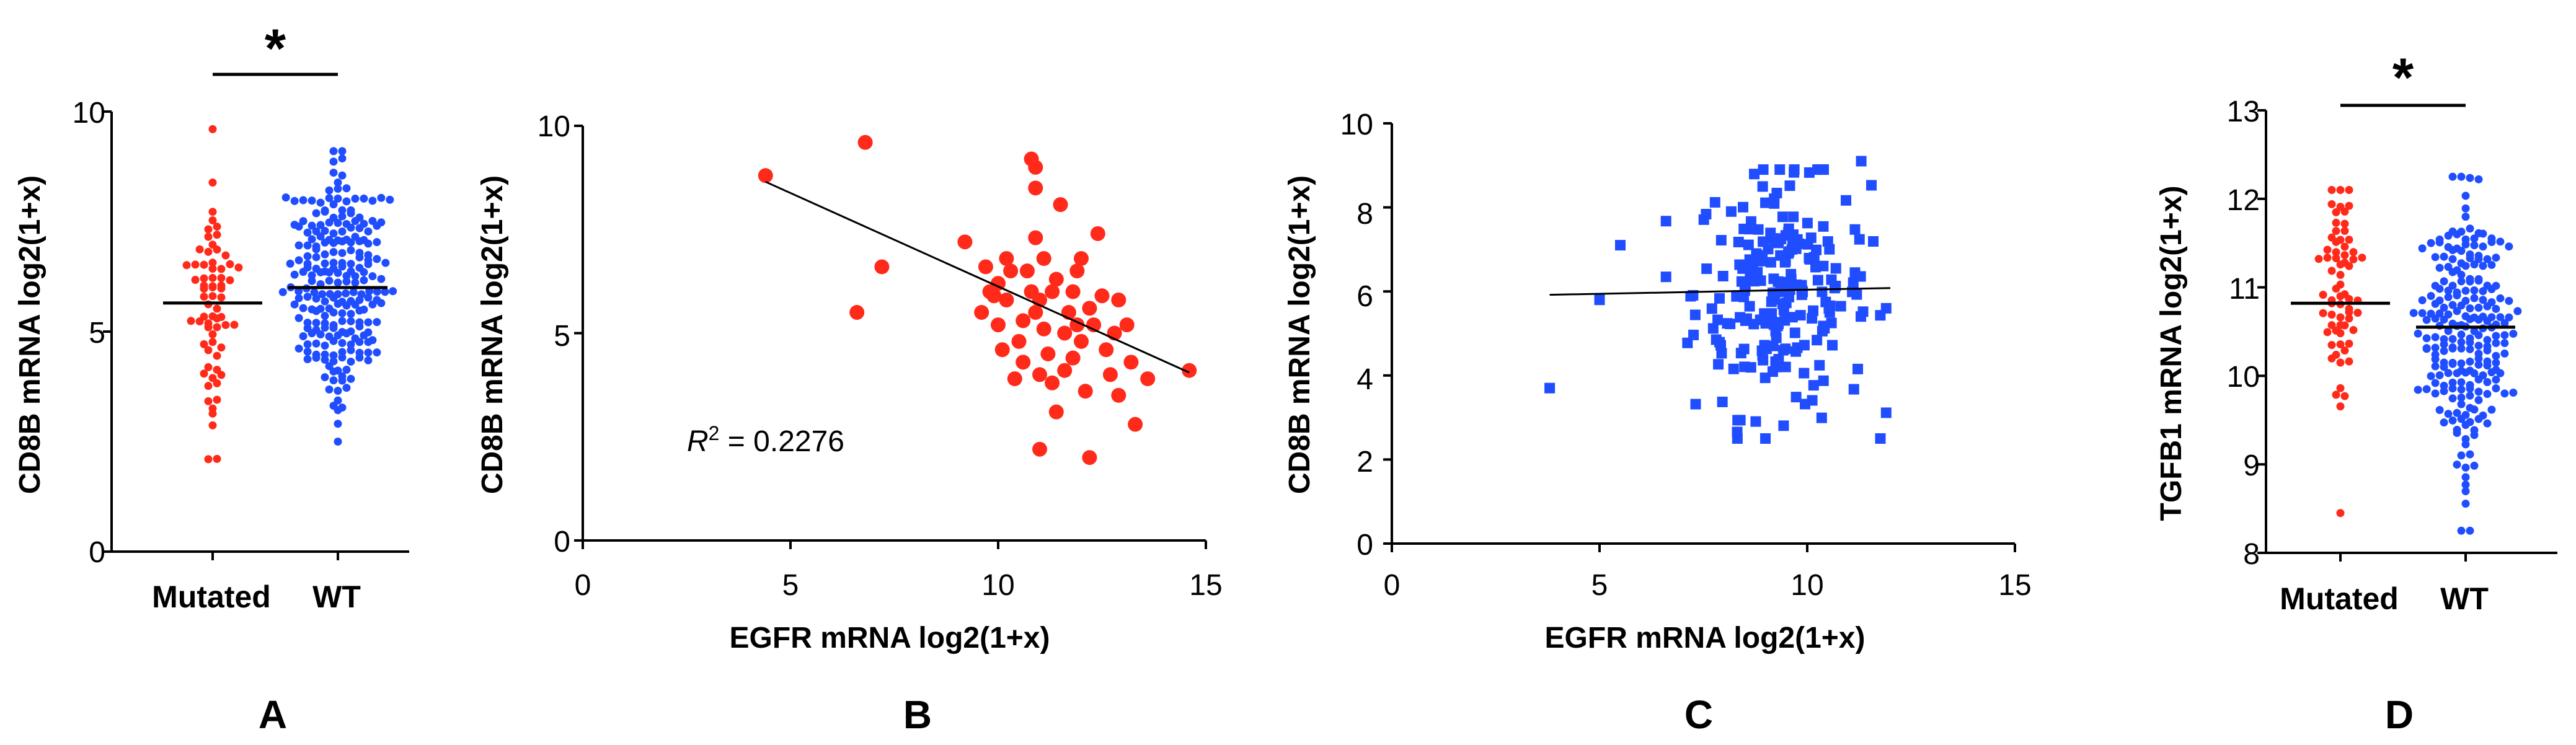 The image size is (2576, 745). I want to click on panel-d-ytick-0: 8, so click(2251, 555).